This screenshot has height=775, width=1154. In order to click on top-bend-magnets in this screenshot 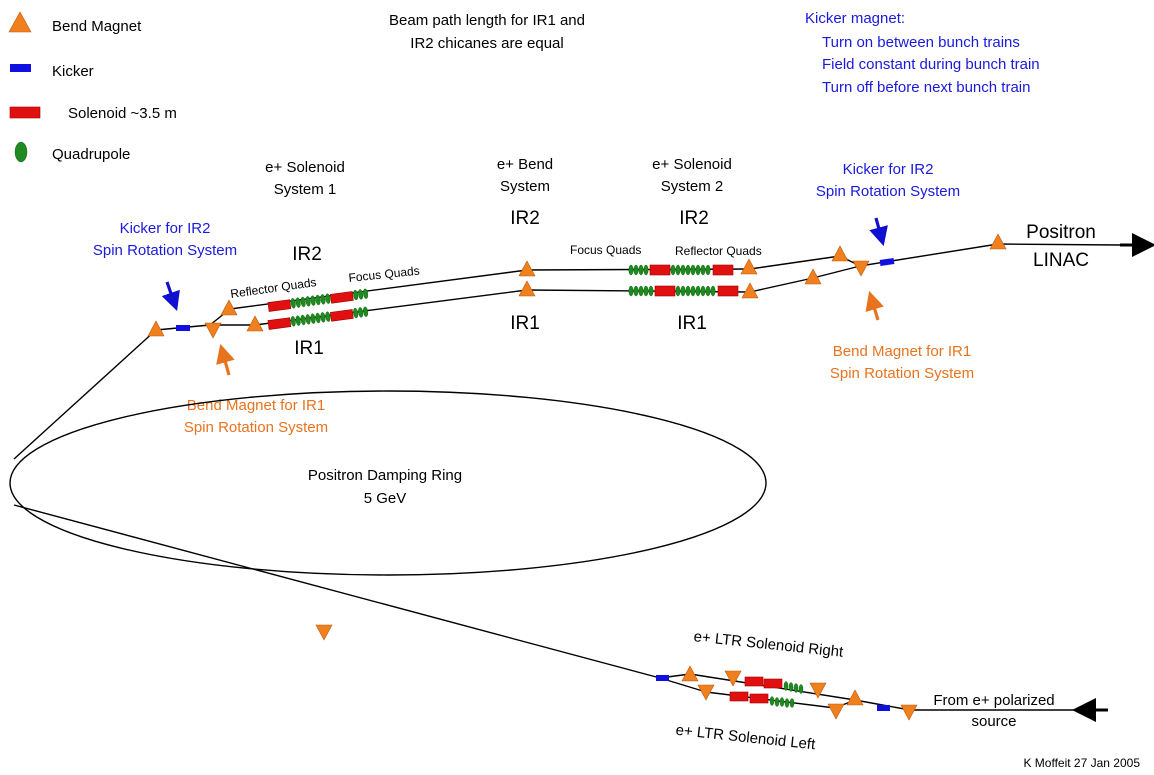, I will do `click(577, 286)`.